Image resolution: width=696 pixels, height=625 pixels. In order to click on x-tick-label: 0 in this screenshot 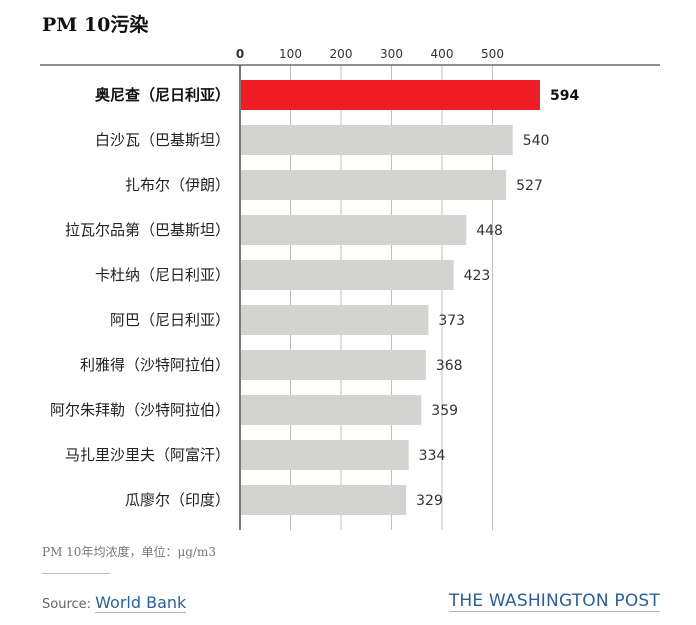, I will do `click(240, 54)`.